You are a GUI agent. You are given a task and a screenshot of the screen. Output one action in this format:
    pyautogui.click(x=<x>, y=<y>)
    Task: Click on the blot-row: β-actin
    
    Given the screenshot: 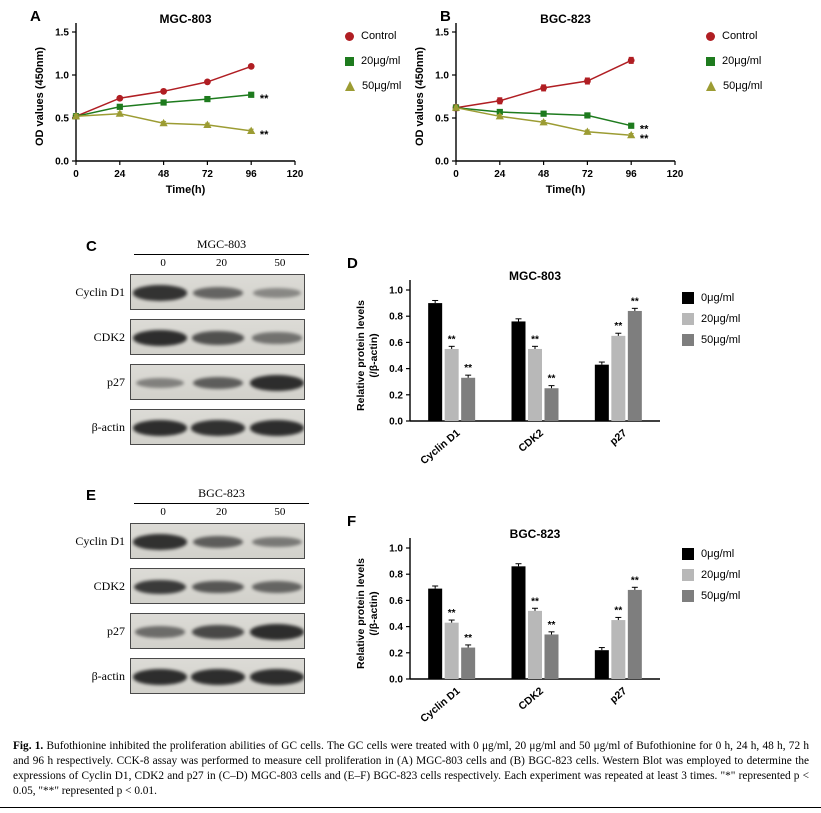 What is the action you would take?
    pyautogui.click(x=197, y=676)
    